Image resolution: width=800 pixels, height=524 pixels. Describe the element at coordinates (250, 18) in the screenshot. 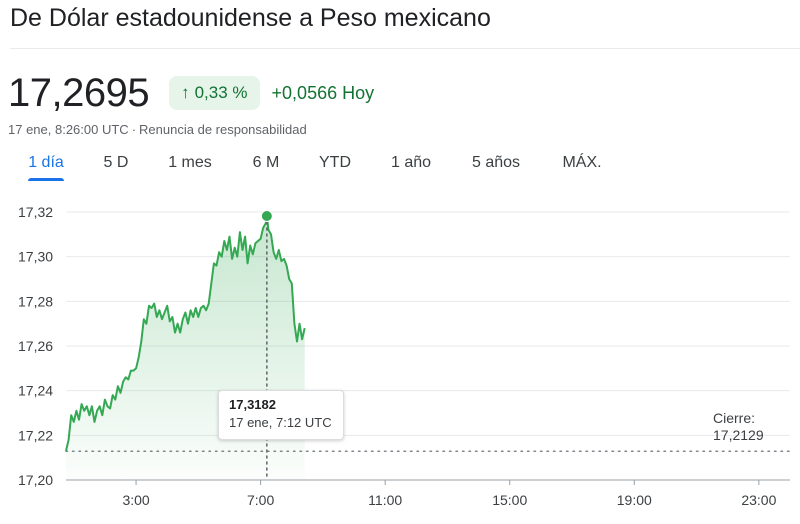

I see `page-title: De Dólar estadounidense a Peso mexicano` at that location.